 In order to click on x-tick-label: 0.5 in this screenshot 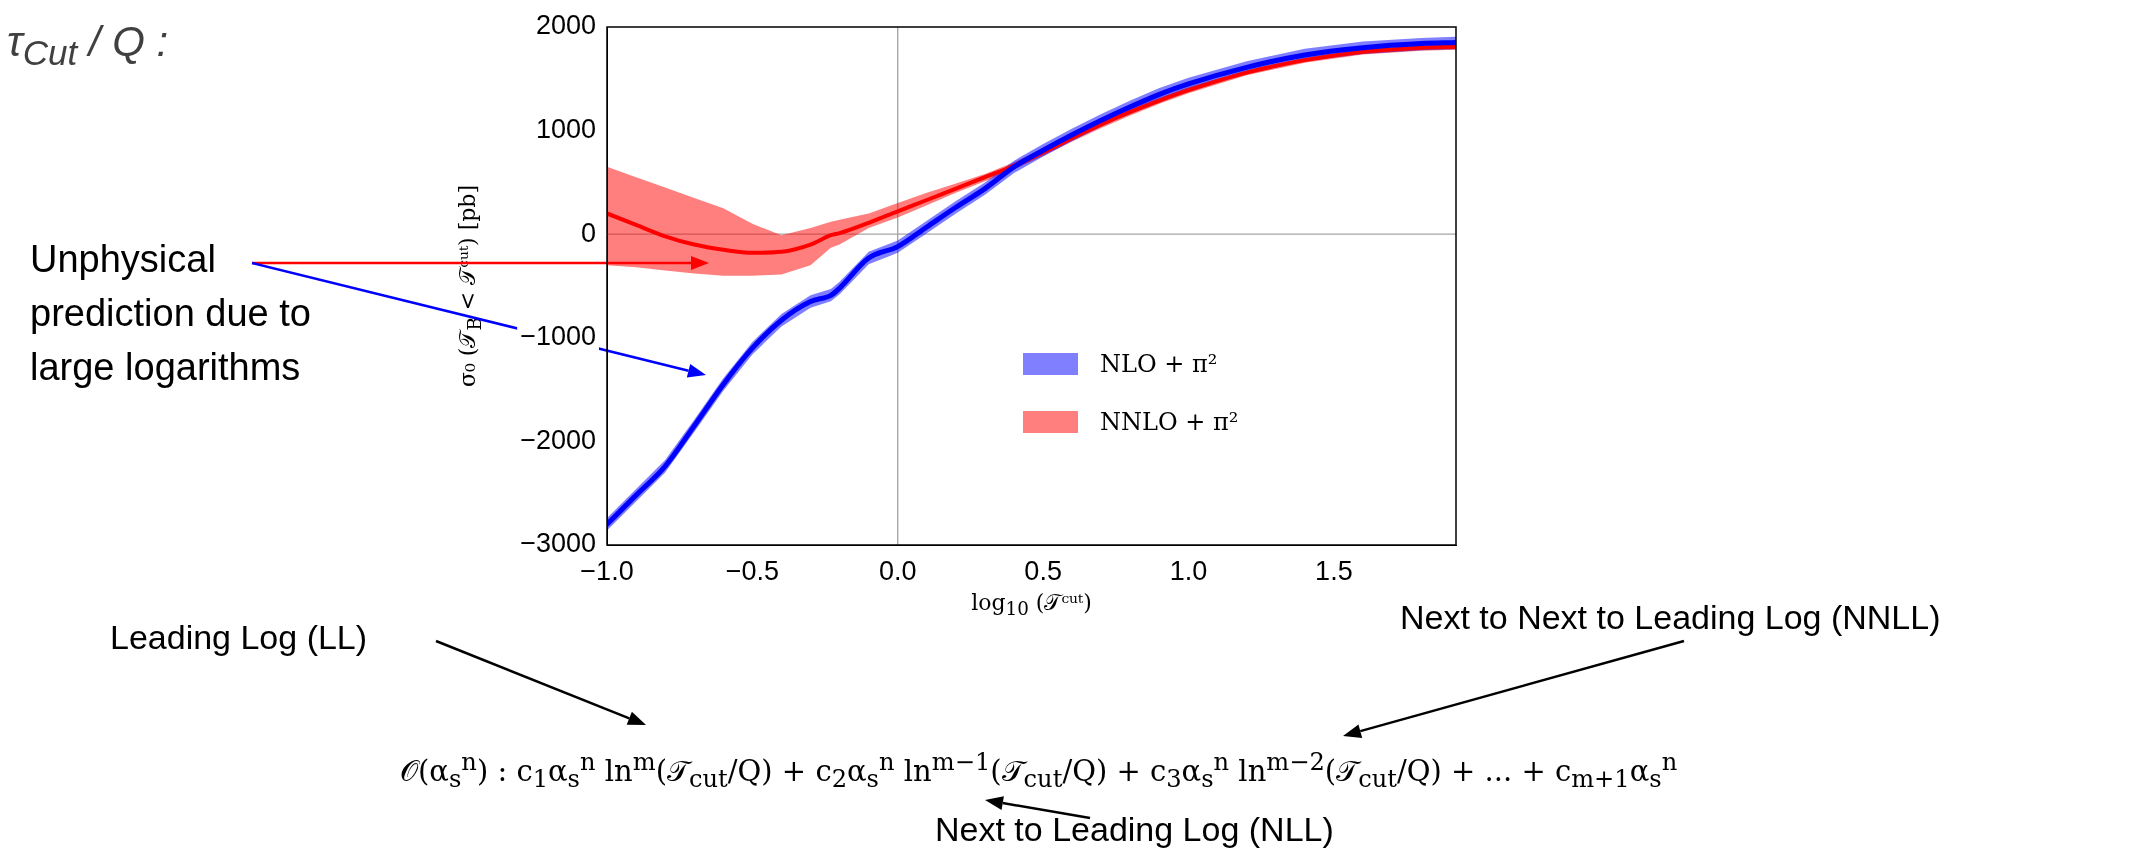, I will do `click(1043, 570)`.